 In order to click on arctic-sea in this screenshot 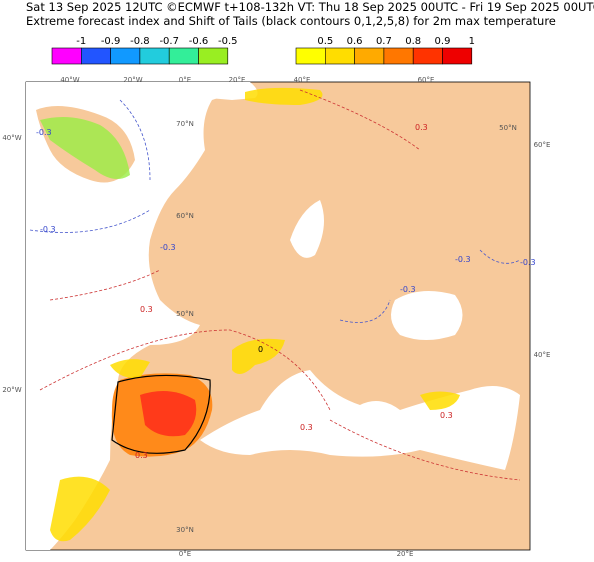, I will do `click(142, 91)`.